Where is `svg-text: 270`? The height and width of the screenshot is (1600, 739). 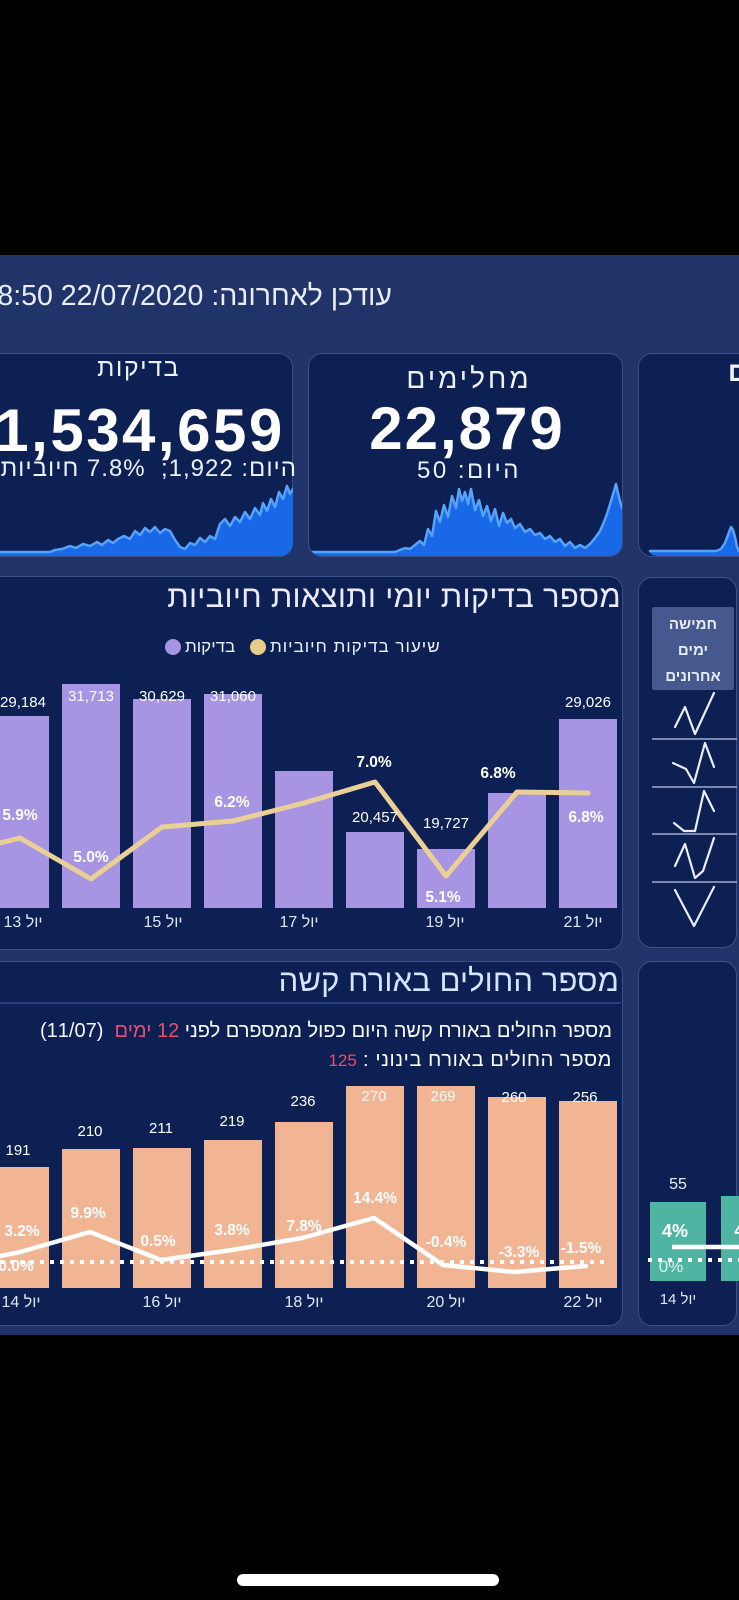 svg-text: 270 is located at coordinates (373, 1096).